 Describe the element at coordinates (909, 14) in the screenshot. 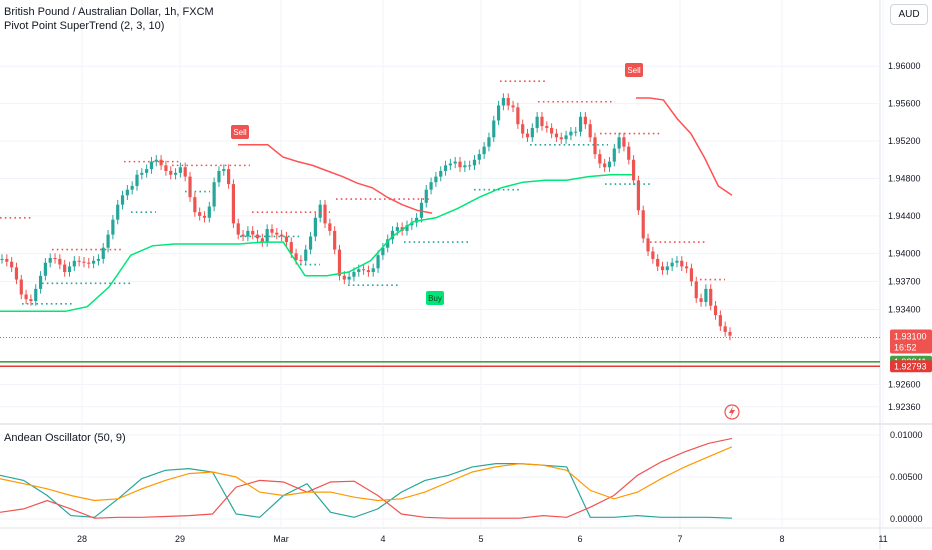

I see `currency-button: AUD` at that location.